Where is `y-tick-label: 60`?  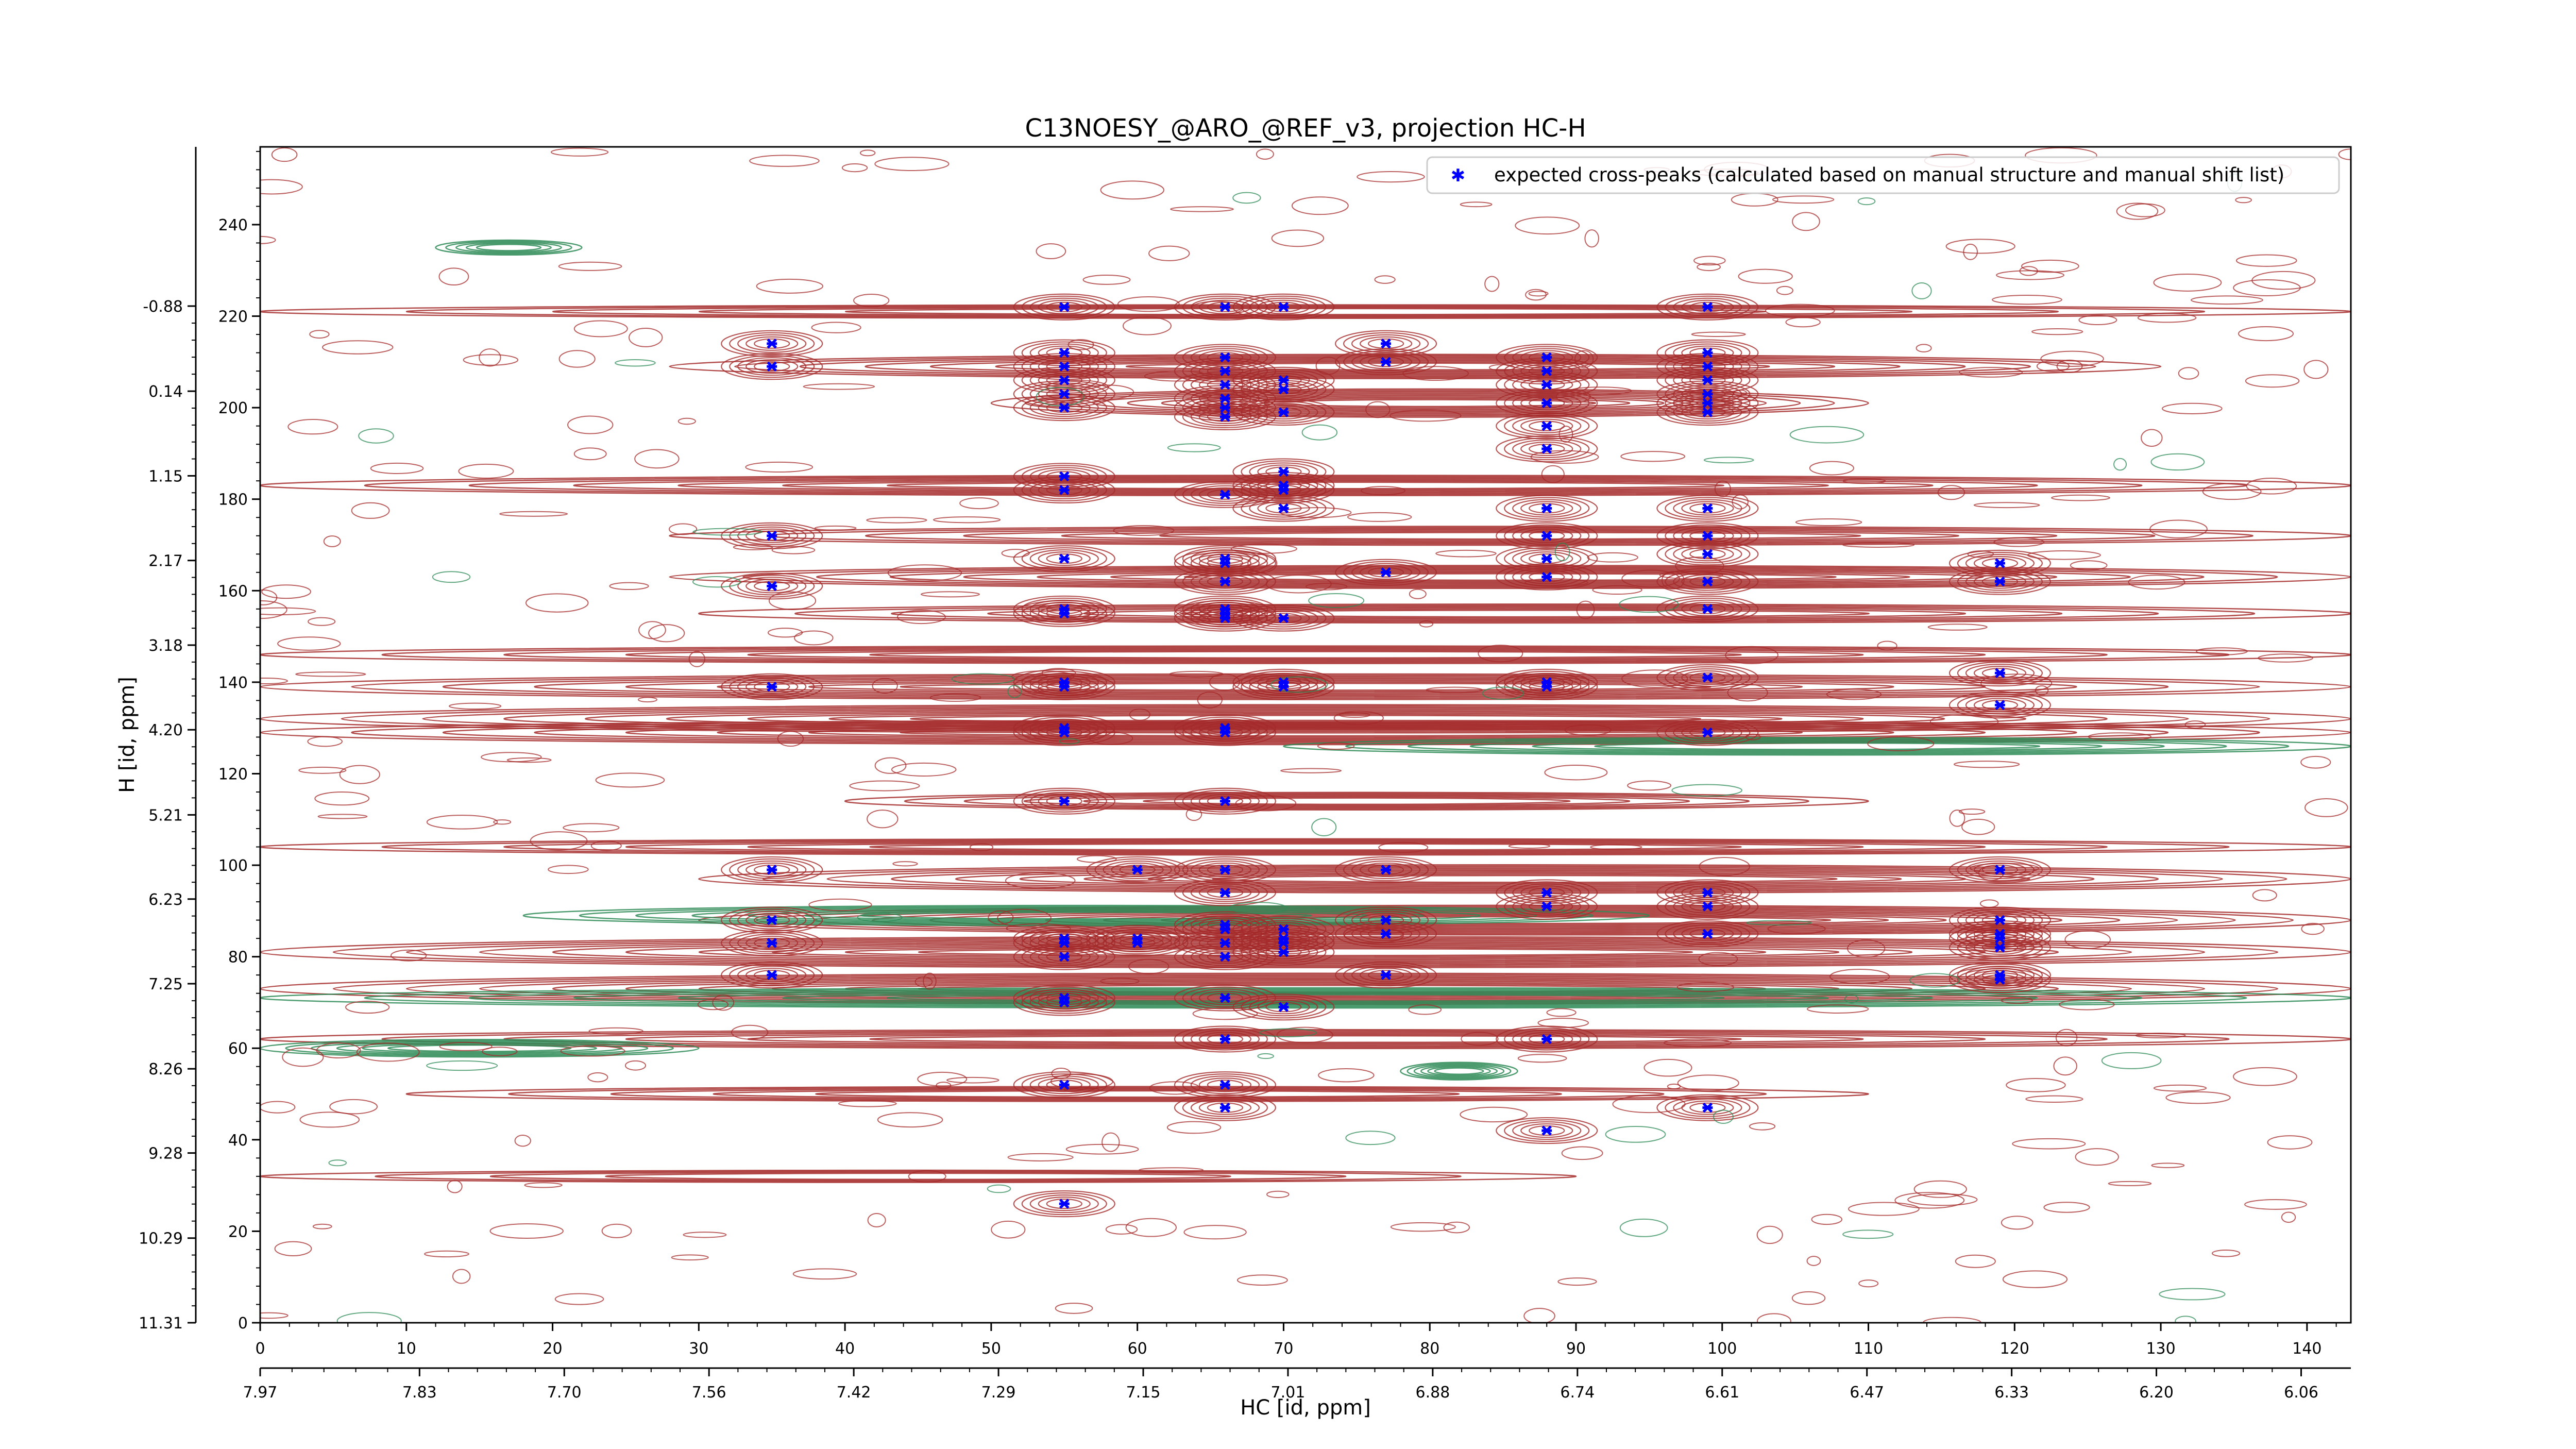 y-tick-label: 60 is located at coordinates (238, 1049).